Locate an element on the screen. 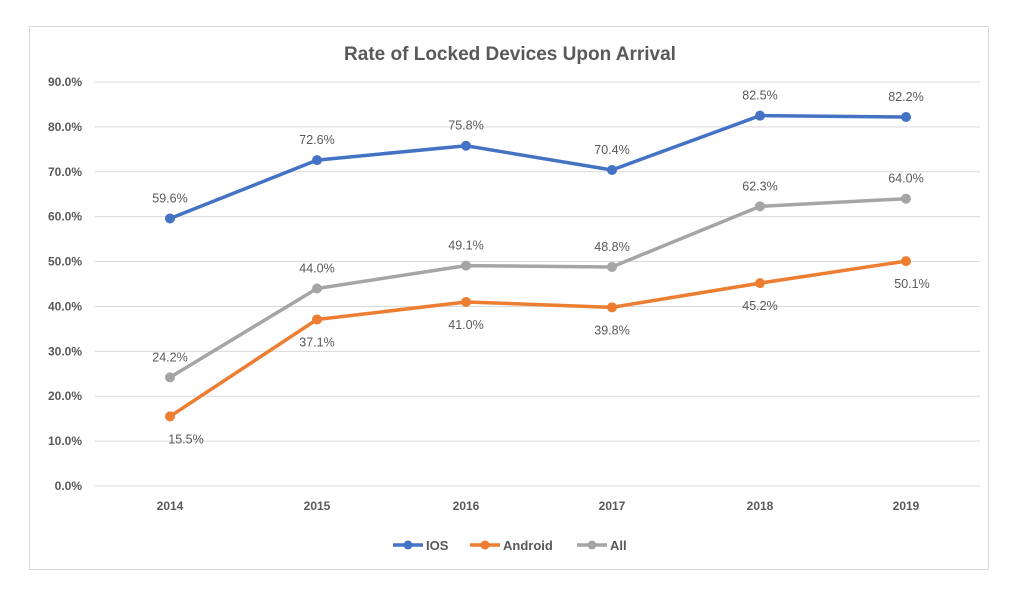  data-label-all: 24.2% is located at coordinates (169, 357).